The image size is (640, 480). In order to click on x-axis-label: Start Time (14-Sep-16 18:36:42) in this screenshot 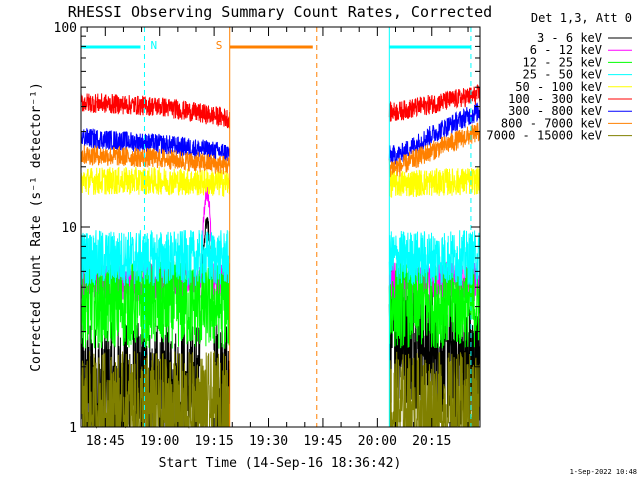, I will do `click(280, 463)`.